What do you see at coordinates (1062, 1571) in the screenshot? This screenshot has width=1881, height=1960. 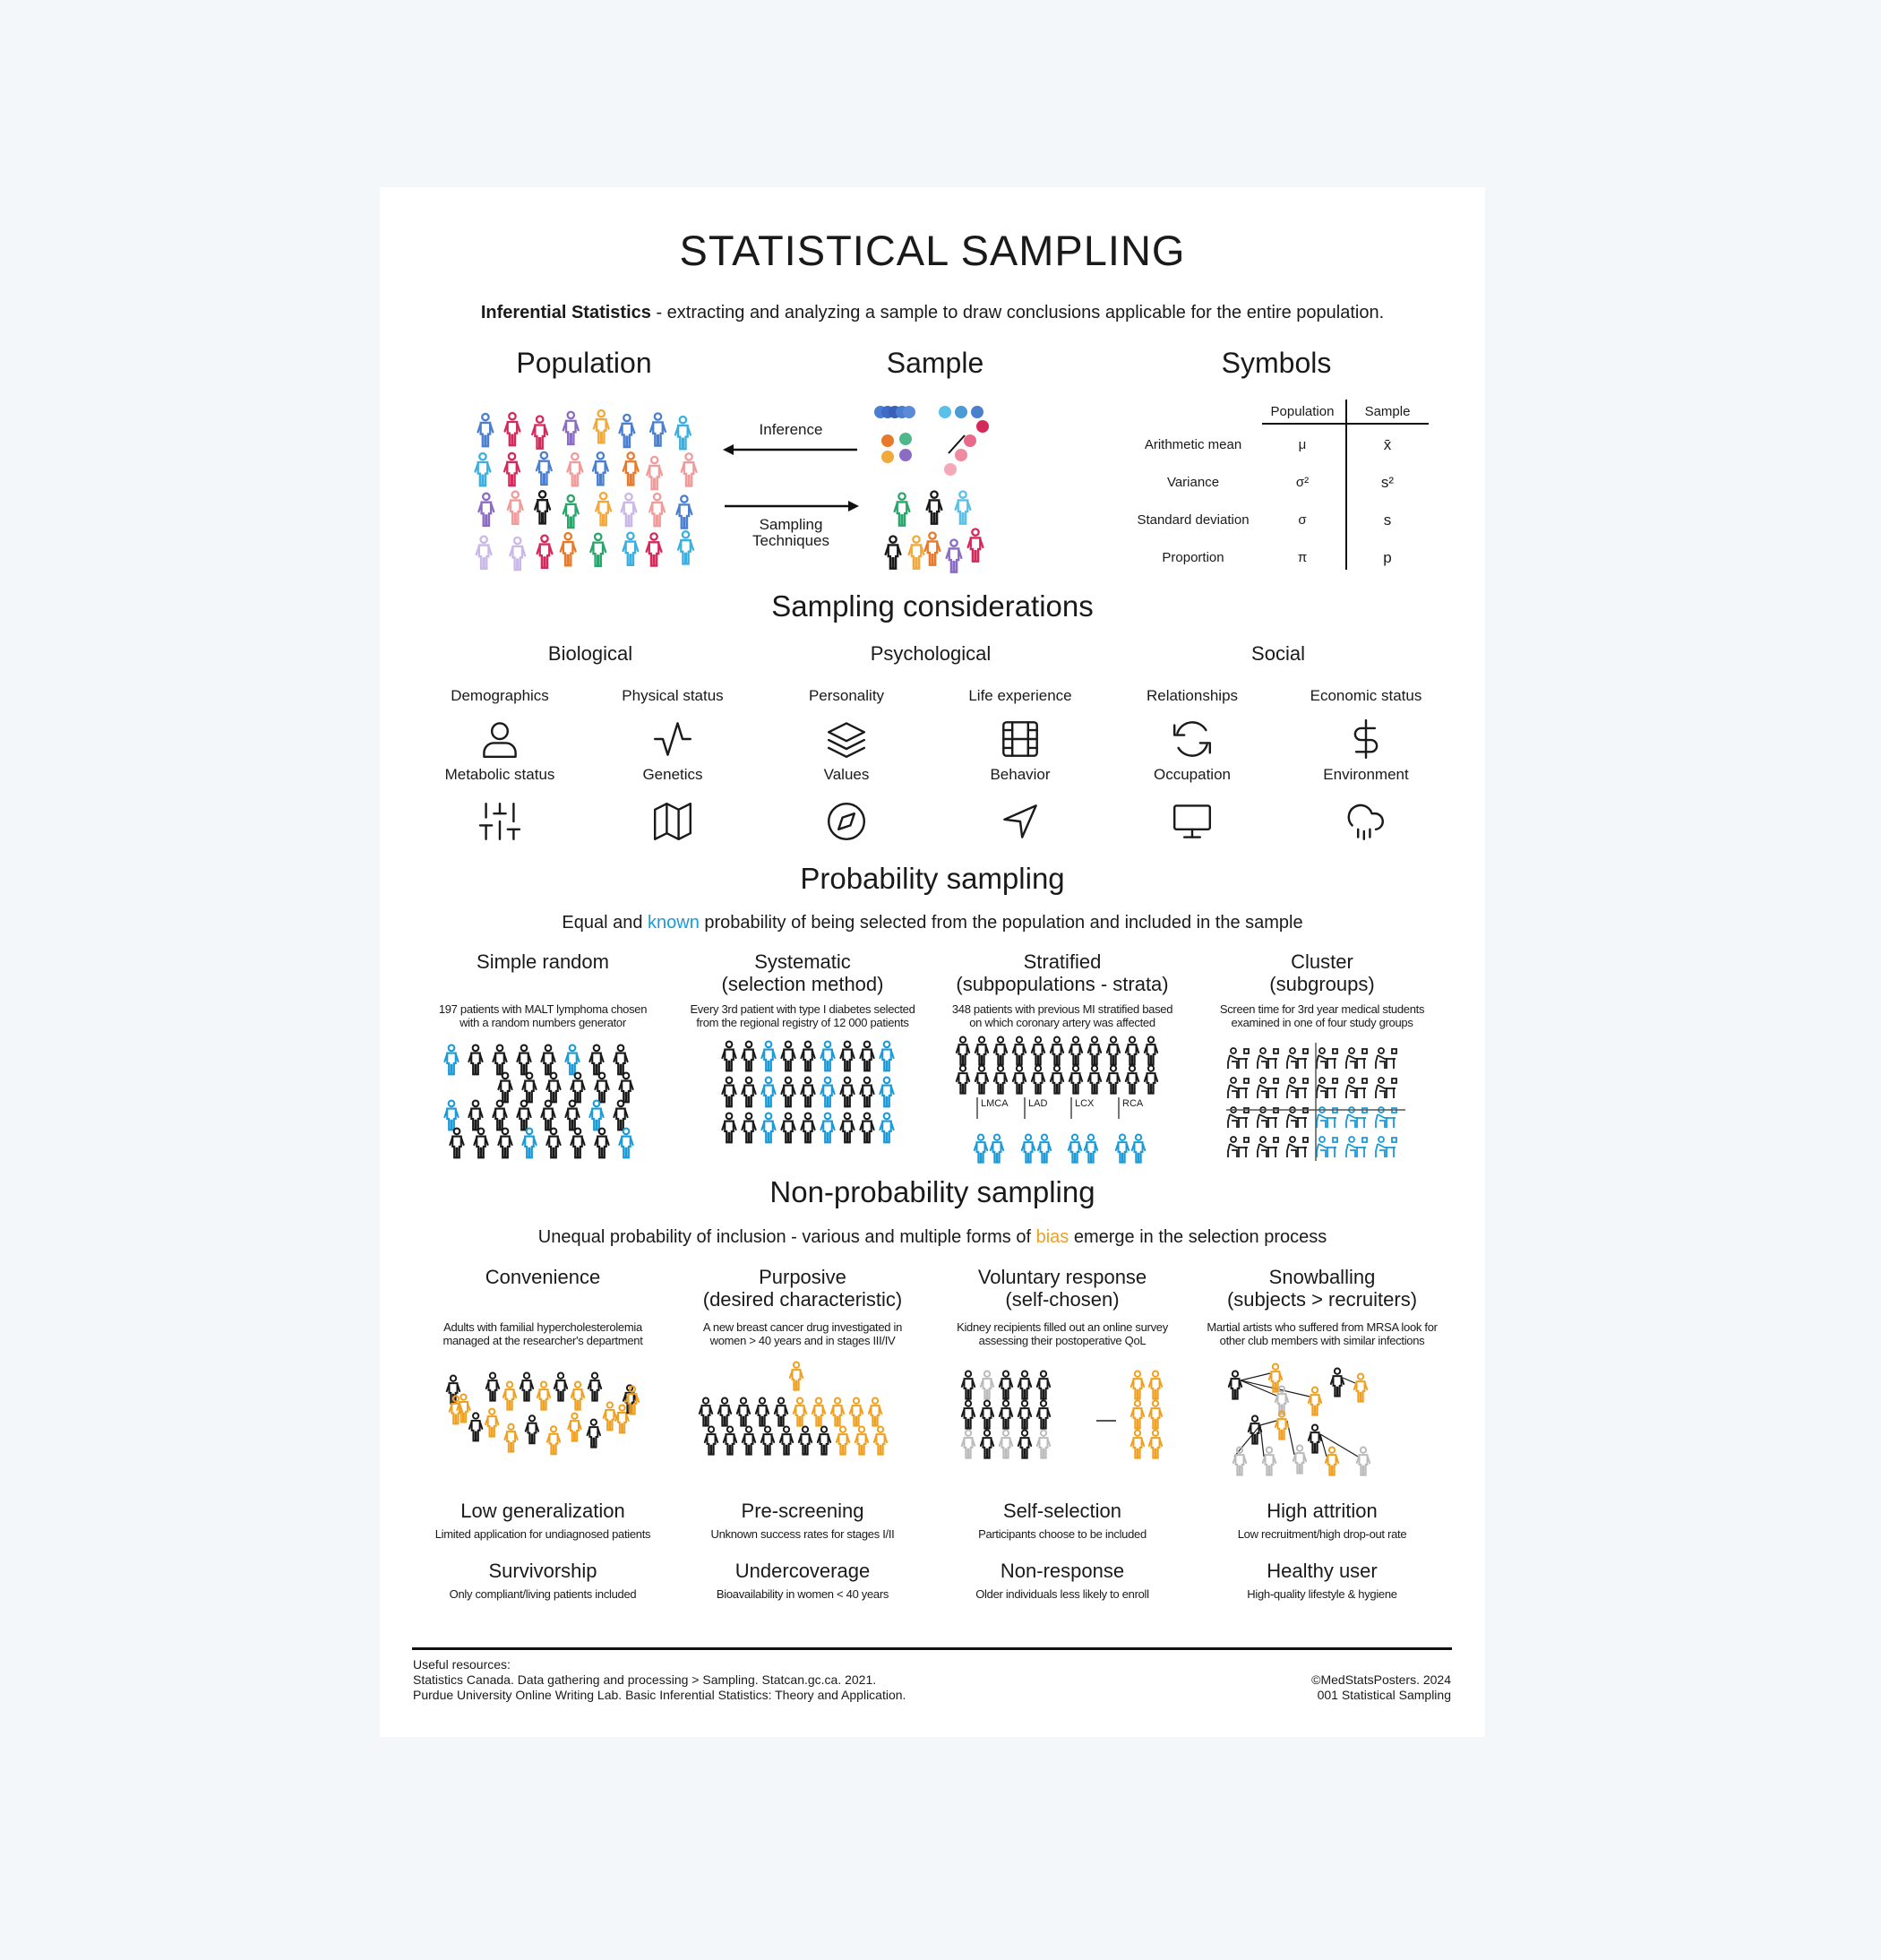 I see `bias-title: Non-response` at bounding box center [1062, 1571].